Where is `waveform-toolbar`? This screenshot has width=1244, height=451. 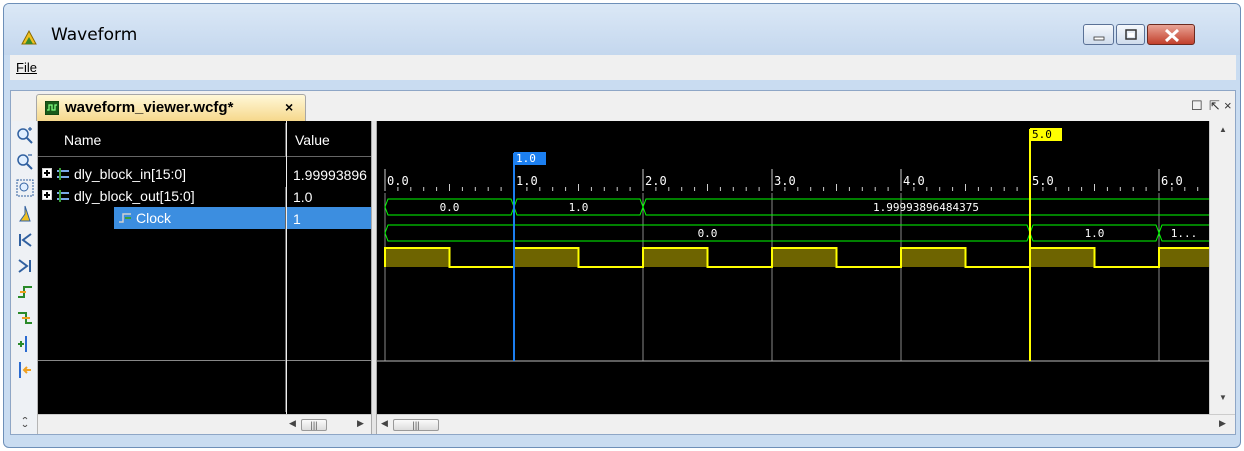
waveform-toolbar is located at coordinates (25, 277).